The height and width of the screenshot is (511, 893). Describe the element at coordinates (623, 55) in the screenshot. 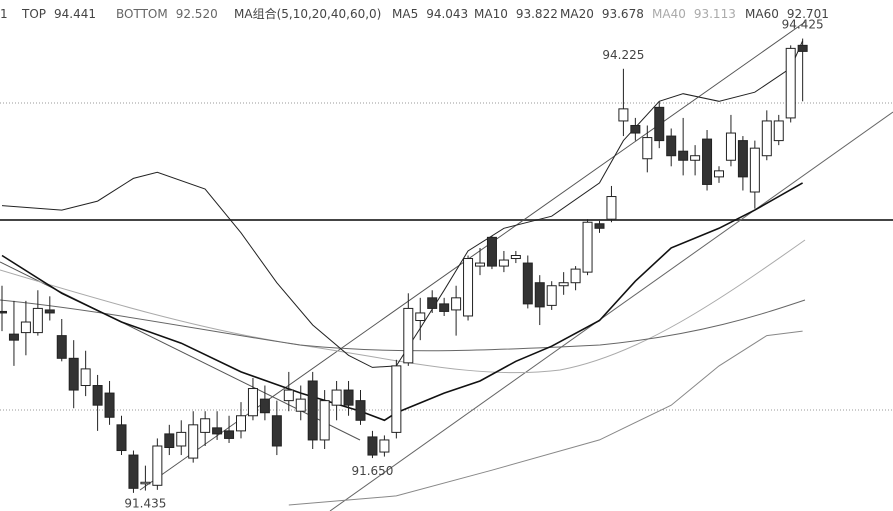

I see `annotation: 94.225` at that location.